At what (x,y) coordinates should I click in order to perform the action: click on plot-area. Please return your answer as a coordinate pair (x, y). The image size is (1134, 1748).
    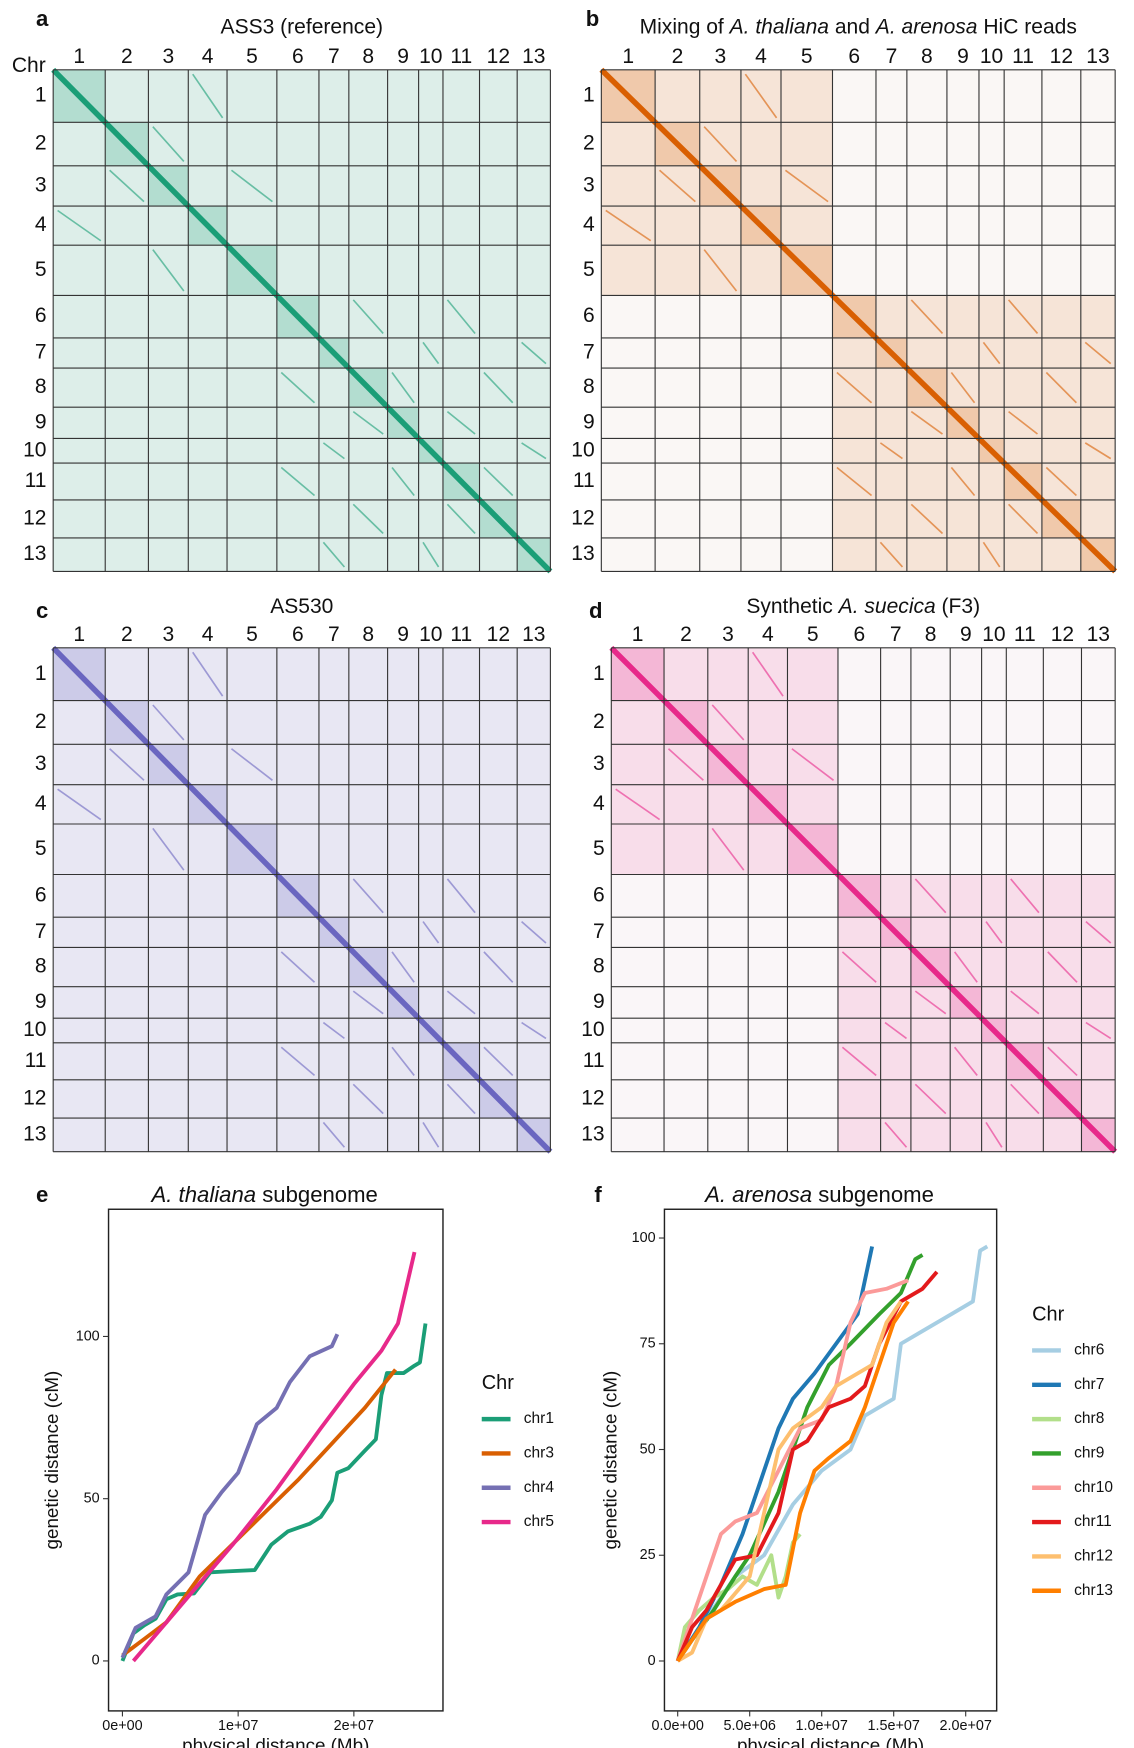
    Looking at the image, I should click on (275, 1460).